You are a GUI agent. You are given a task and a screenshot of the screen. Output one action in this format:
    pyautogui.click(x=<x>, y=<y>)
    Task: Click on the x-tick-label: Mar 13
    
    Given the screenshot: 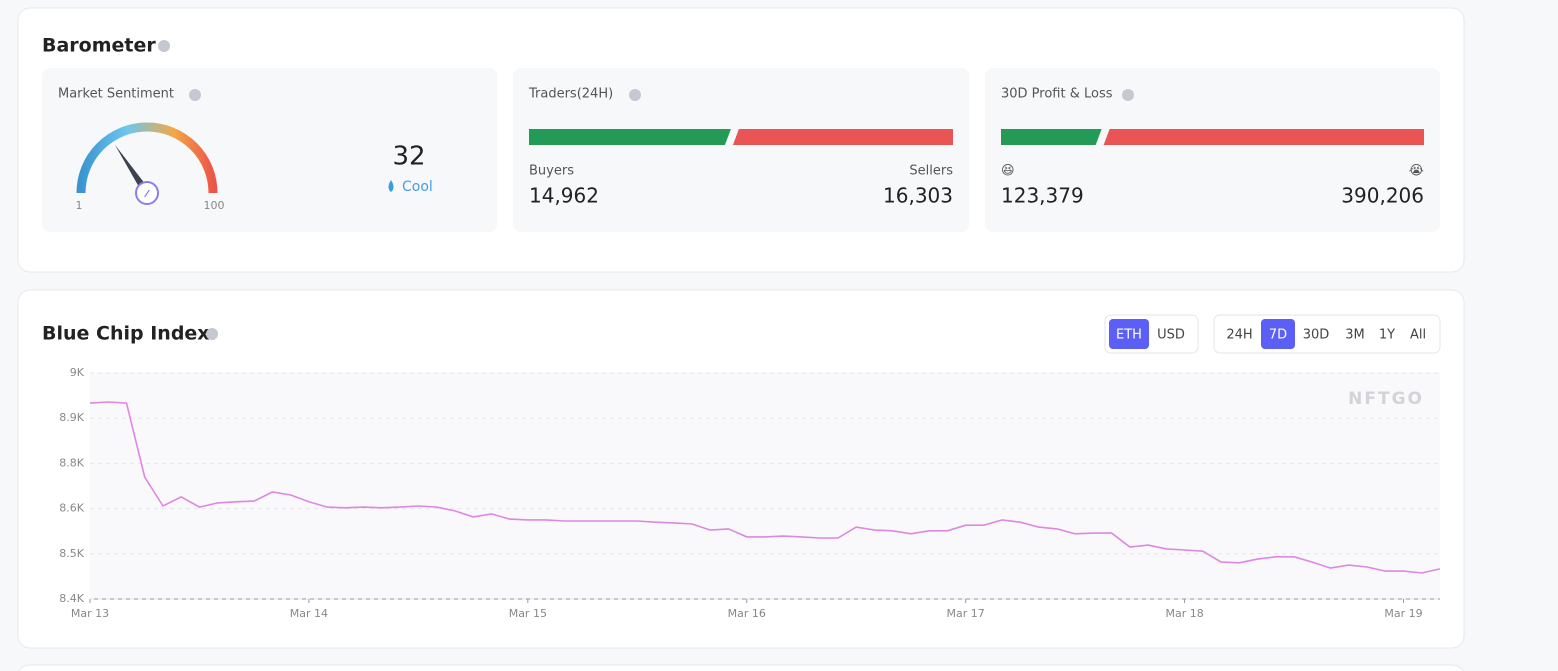 What is the action you would take?
    pyautogui.click(x=90, y=613)
    